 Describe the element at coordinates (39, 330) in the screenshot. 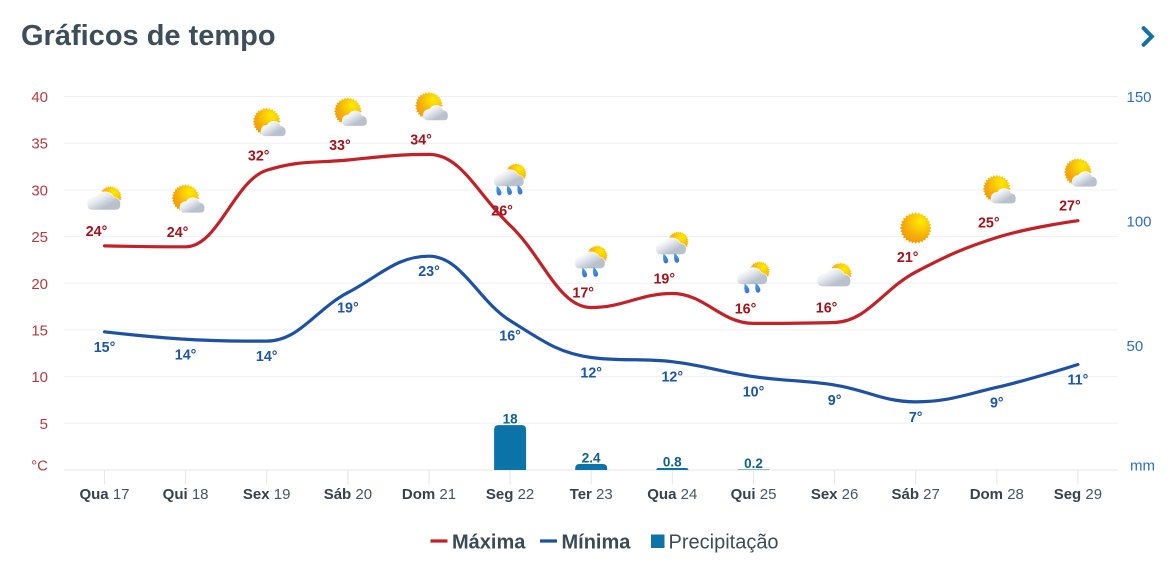

I see `svg-text: 15` at that location.